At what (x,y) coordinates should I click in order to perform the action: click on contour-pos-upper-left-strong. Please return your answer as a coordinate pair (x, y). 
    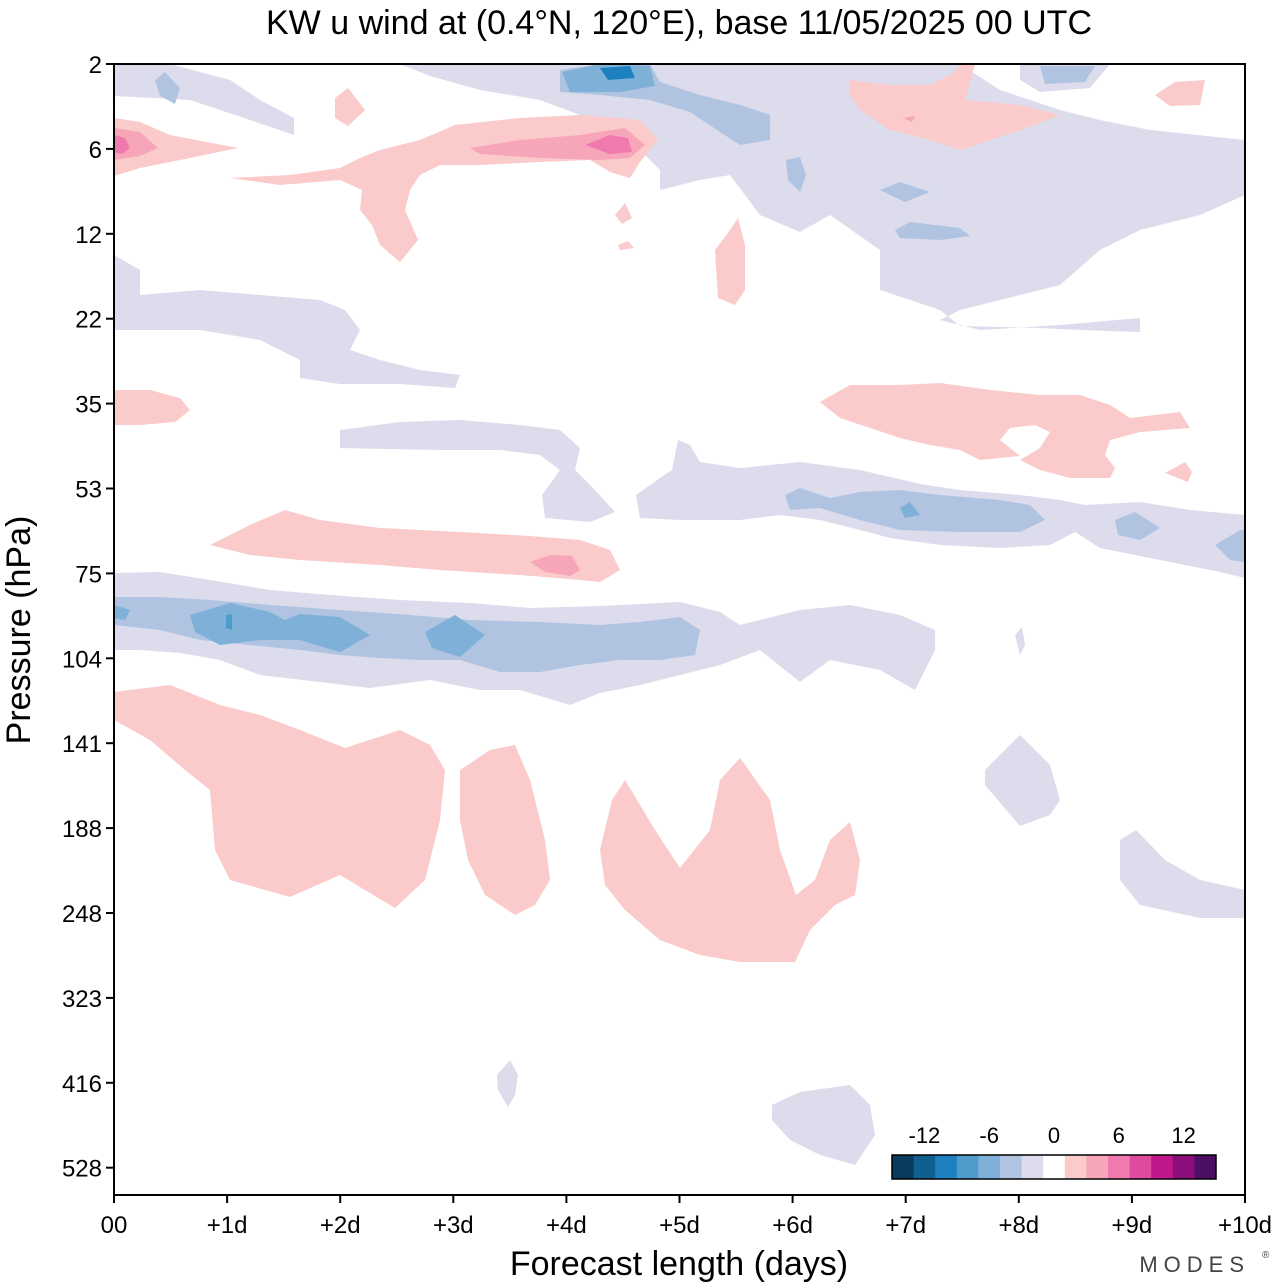
    Looking at the image, I should click on (122, 144).